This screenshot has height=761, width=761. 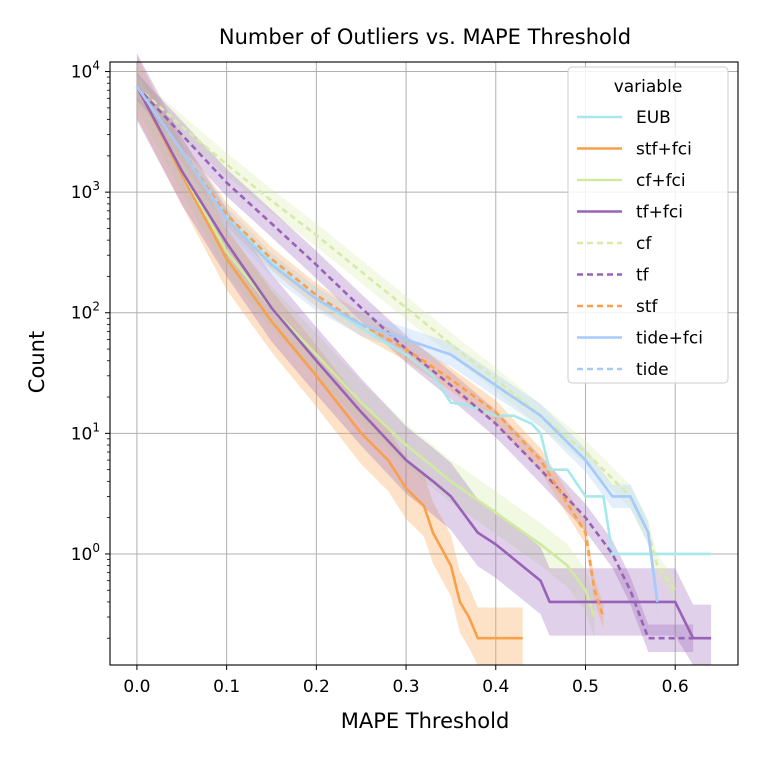 I want to click on y-axis-label: Count, so click(x=37, y=362).